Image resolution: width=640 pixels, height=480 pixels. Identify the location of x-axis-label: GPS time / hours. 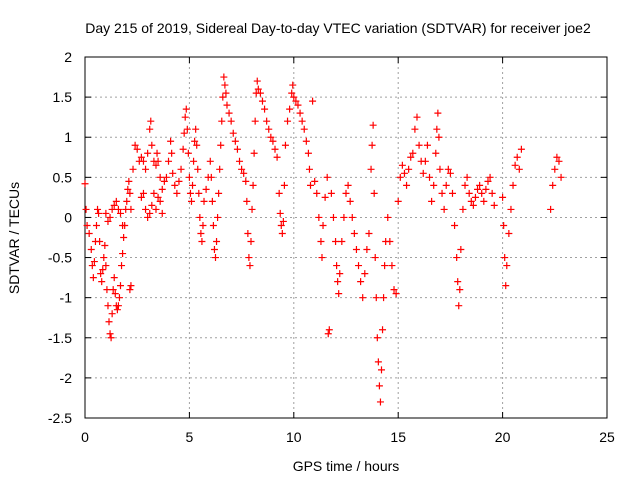
(346, 466).